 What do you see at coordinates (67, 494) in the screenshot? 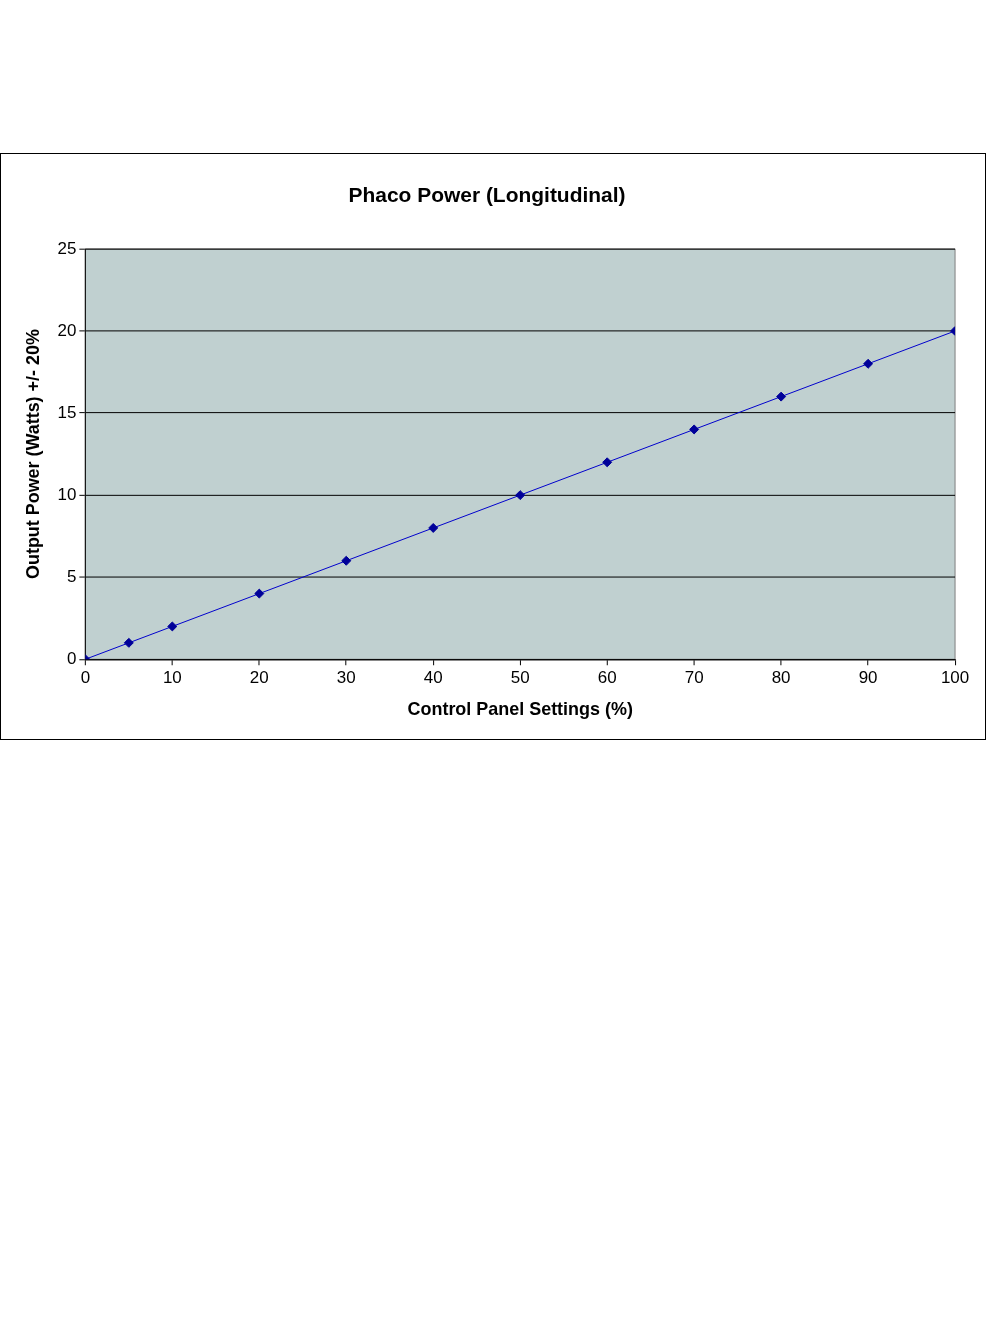
I see `y-tick-label: 10` at bounding box center [67, 494].